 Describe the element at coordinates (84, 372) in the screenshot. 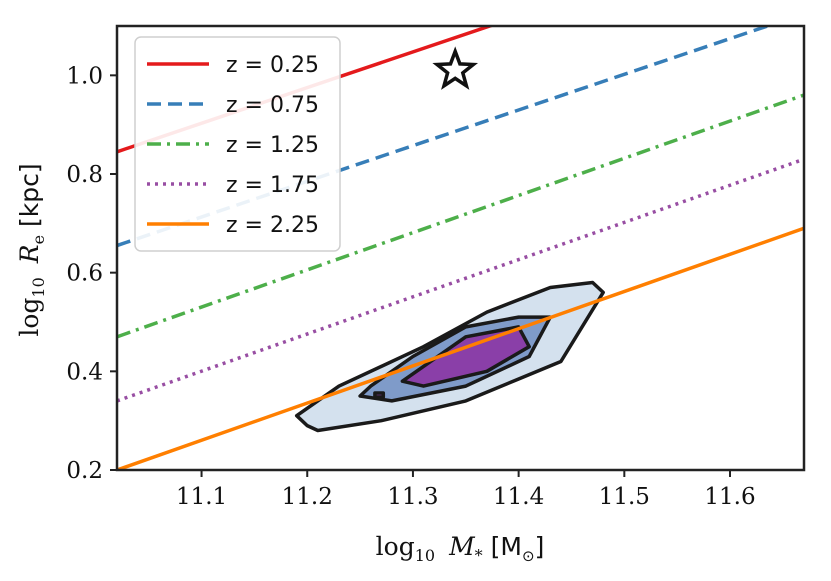

I see `y-tick-label: 0.4` at that location.